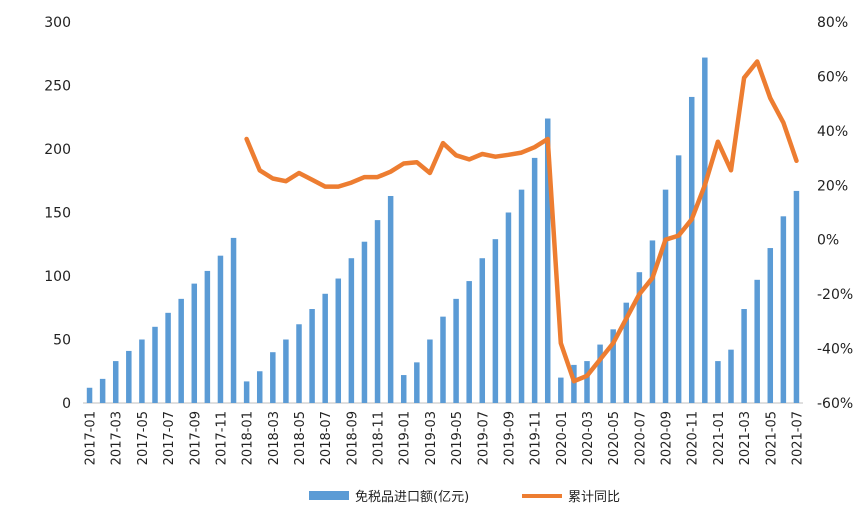  I want to click on x-tick-label: 2018-01, so click(248, 438).